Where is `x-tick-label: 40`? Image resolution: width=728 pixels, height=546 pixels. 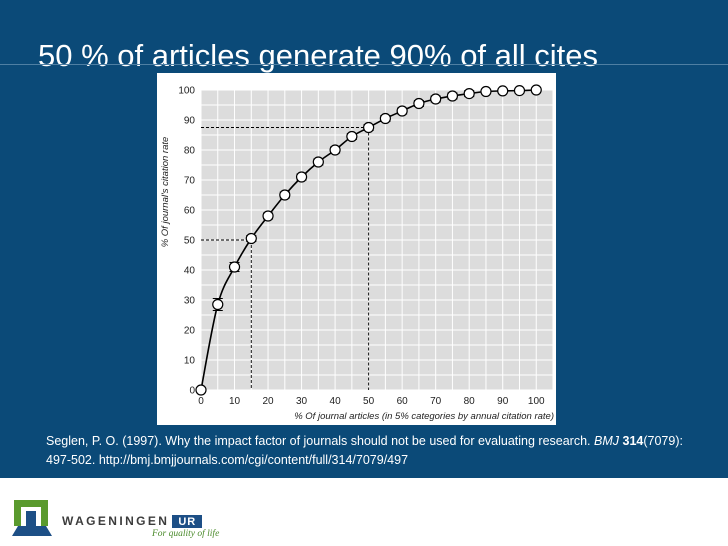
x-tick-label: 40 is located at coordinates (336, 401).